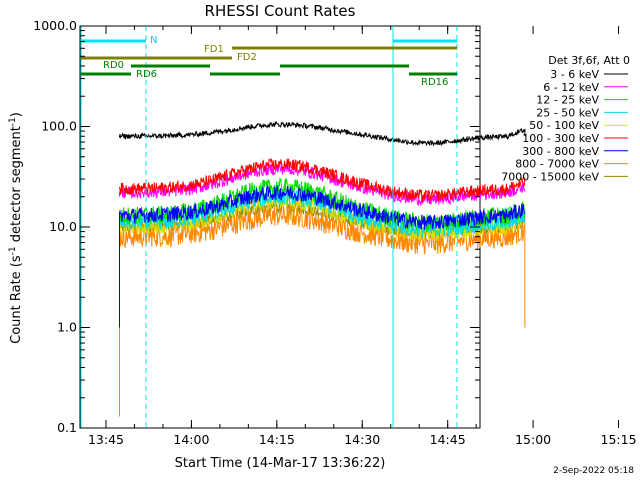  I want to click on legend-label: 300 - 800 keV, so click(560, 151).